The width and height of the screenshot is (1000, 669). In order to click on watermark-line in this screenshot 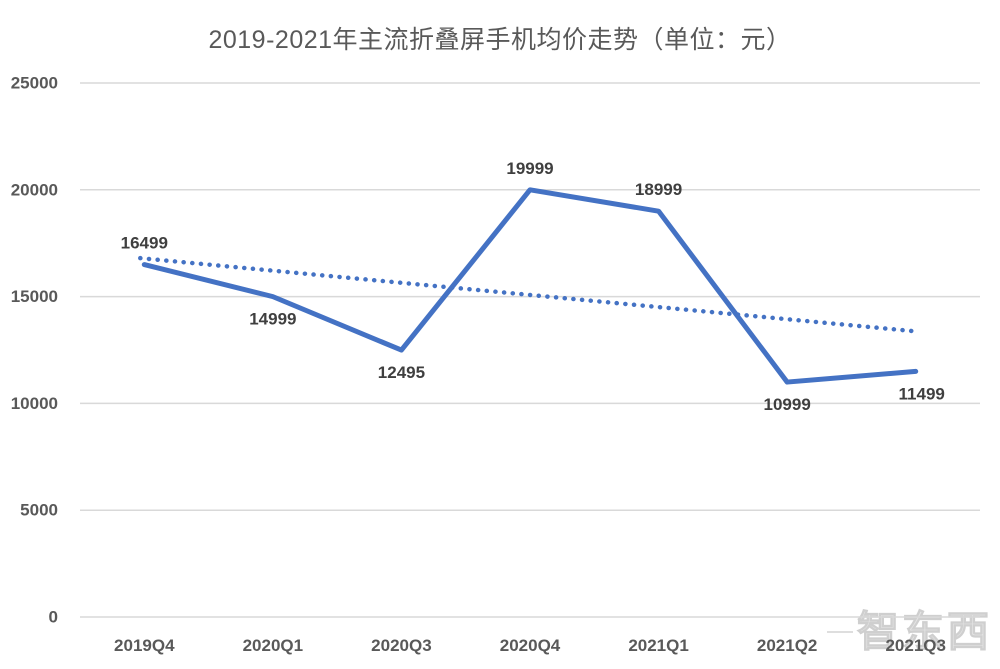, I will do `click(839, 632)`.